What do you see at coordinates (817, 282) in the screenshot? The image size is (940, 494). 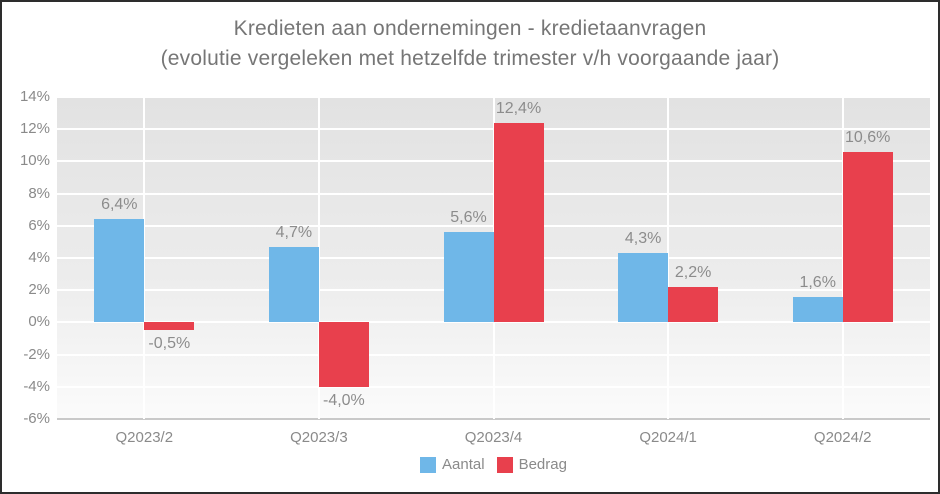 I see `bar-value-label: 1,6%` at bounding box center [817, 282].